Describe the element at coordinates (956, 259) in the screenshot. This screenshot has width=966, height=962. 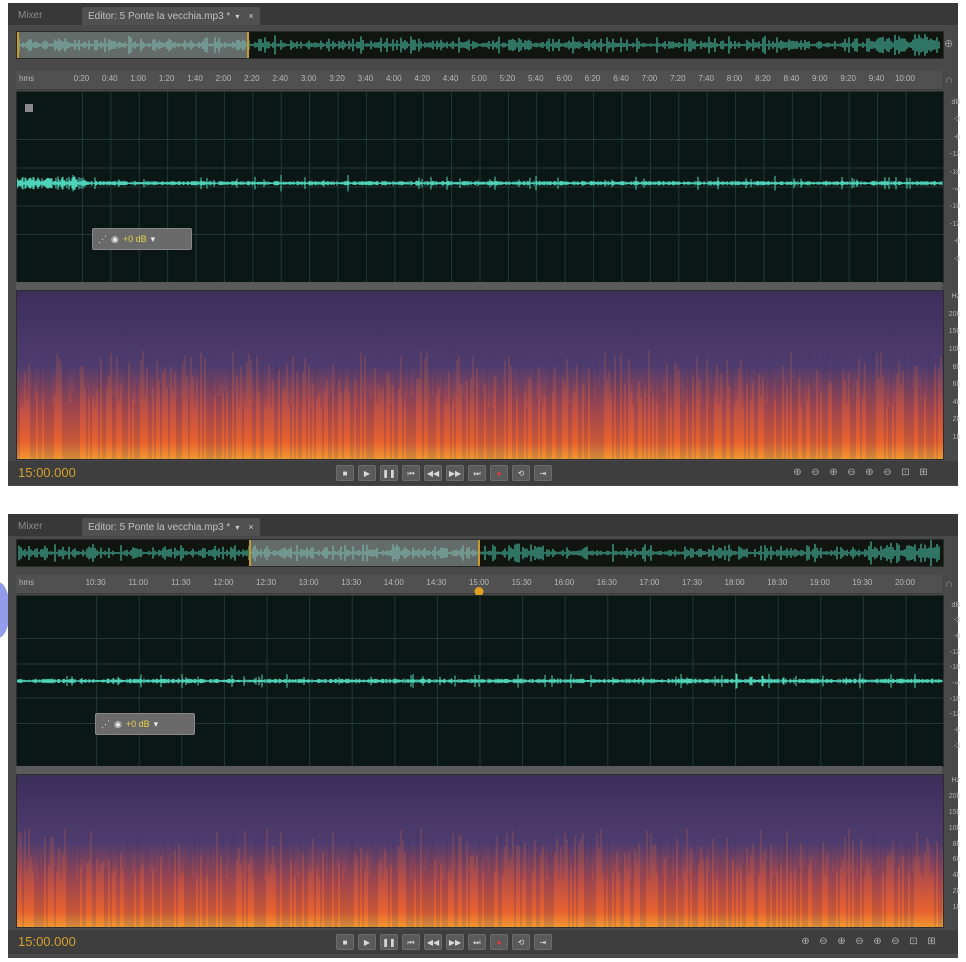
I see `db-scale-label: -3` at that location.